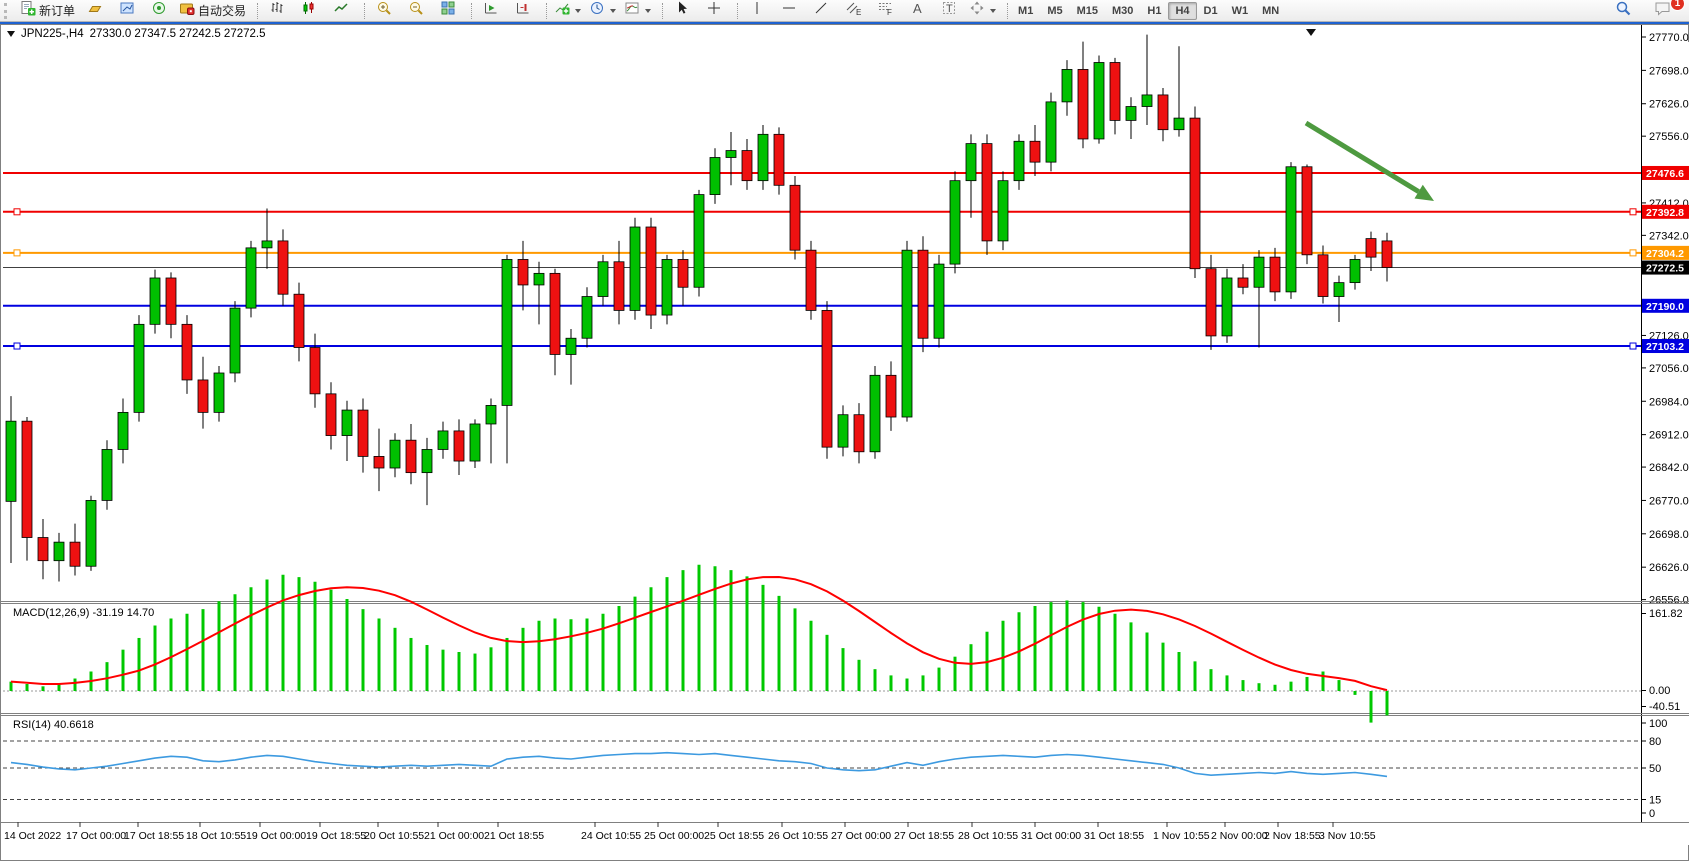 The image size is (1689, 861). I want to click on fibonacci-button: F, so click(885, 11).